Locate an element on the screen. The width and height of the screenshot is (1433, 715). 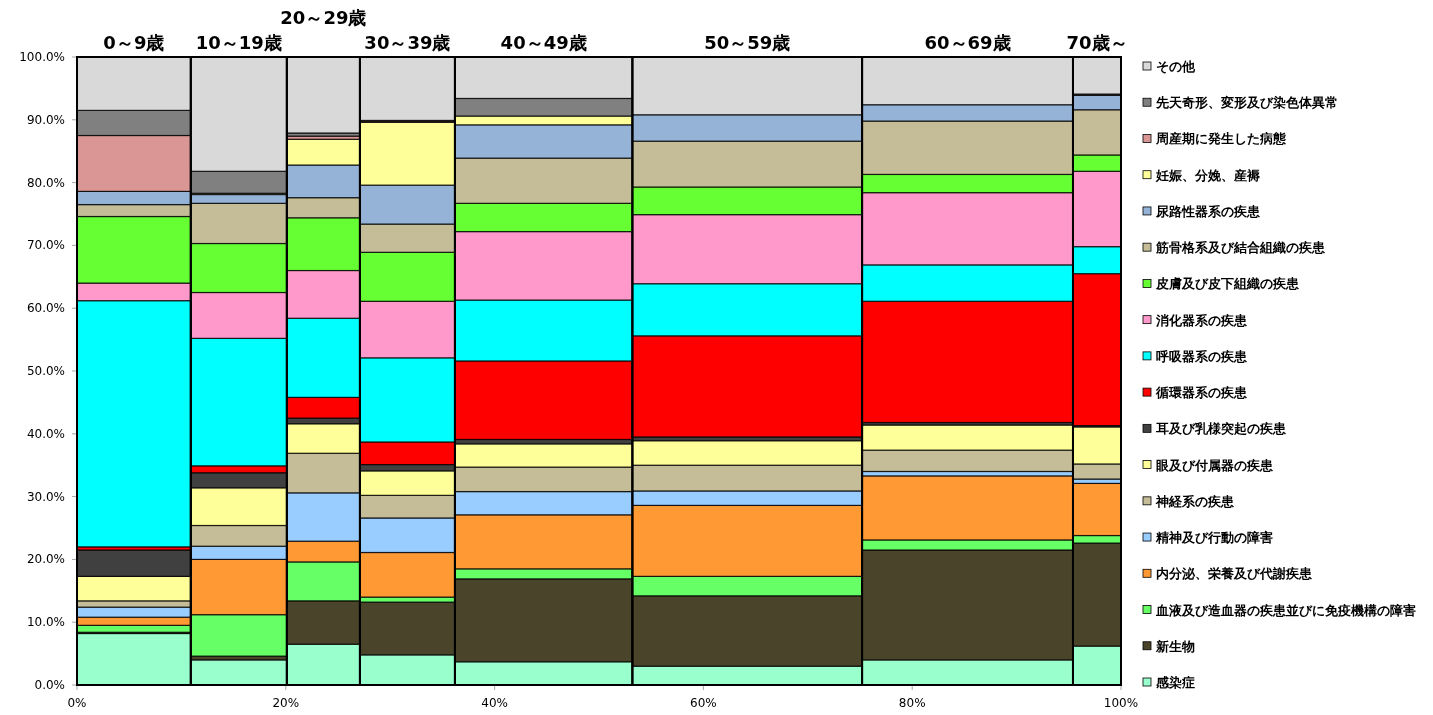
y-tick-label: 80.0% is located at coordinates (45, 182).